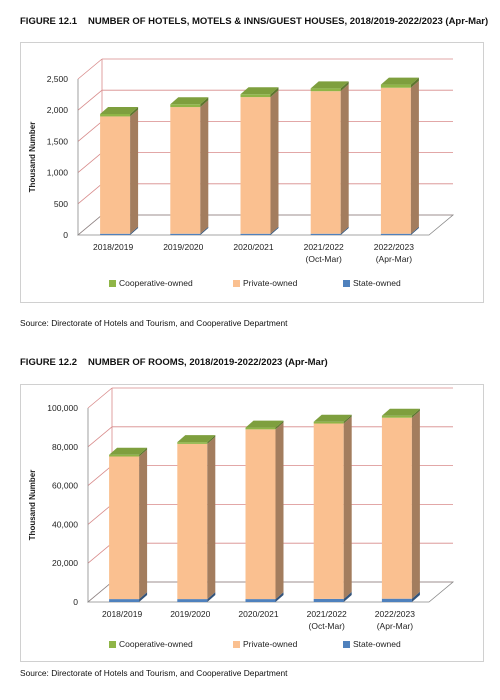 The height and width of the screenshot is (700, 500). What do you see at coordinates (65, 486) in the screenshot?
I see `y-tick-label: 60,000` at bounding box center [65, 486].